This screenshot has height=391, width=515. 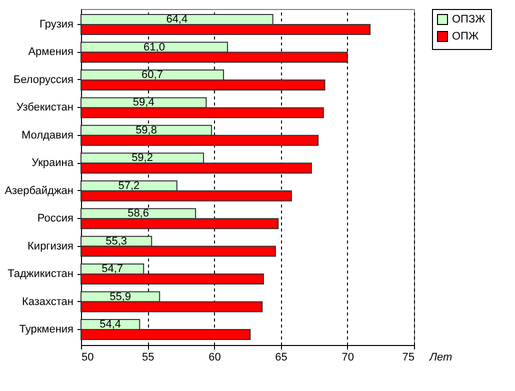 I want to click on y-tick-label: Украина, so click(x=53, y=163).